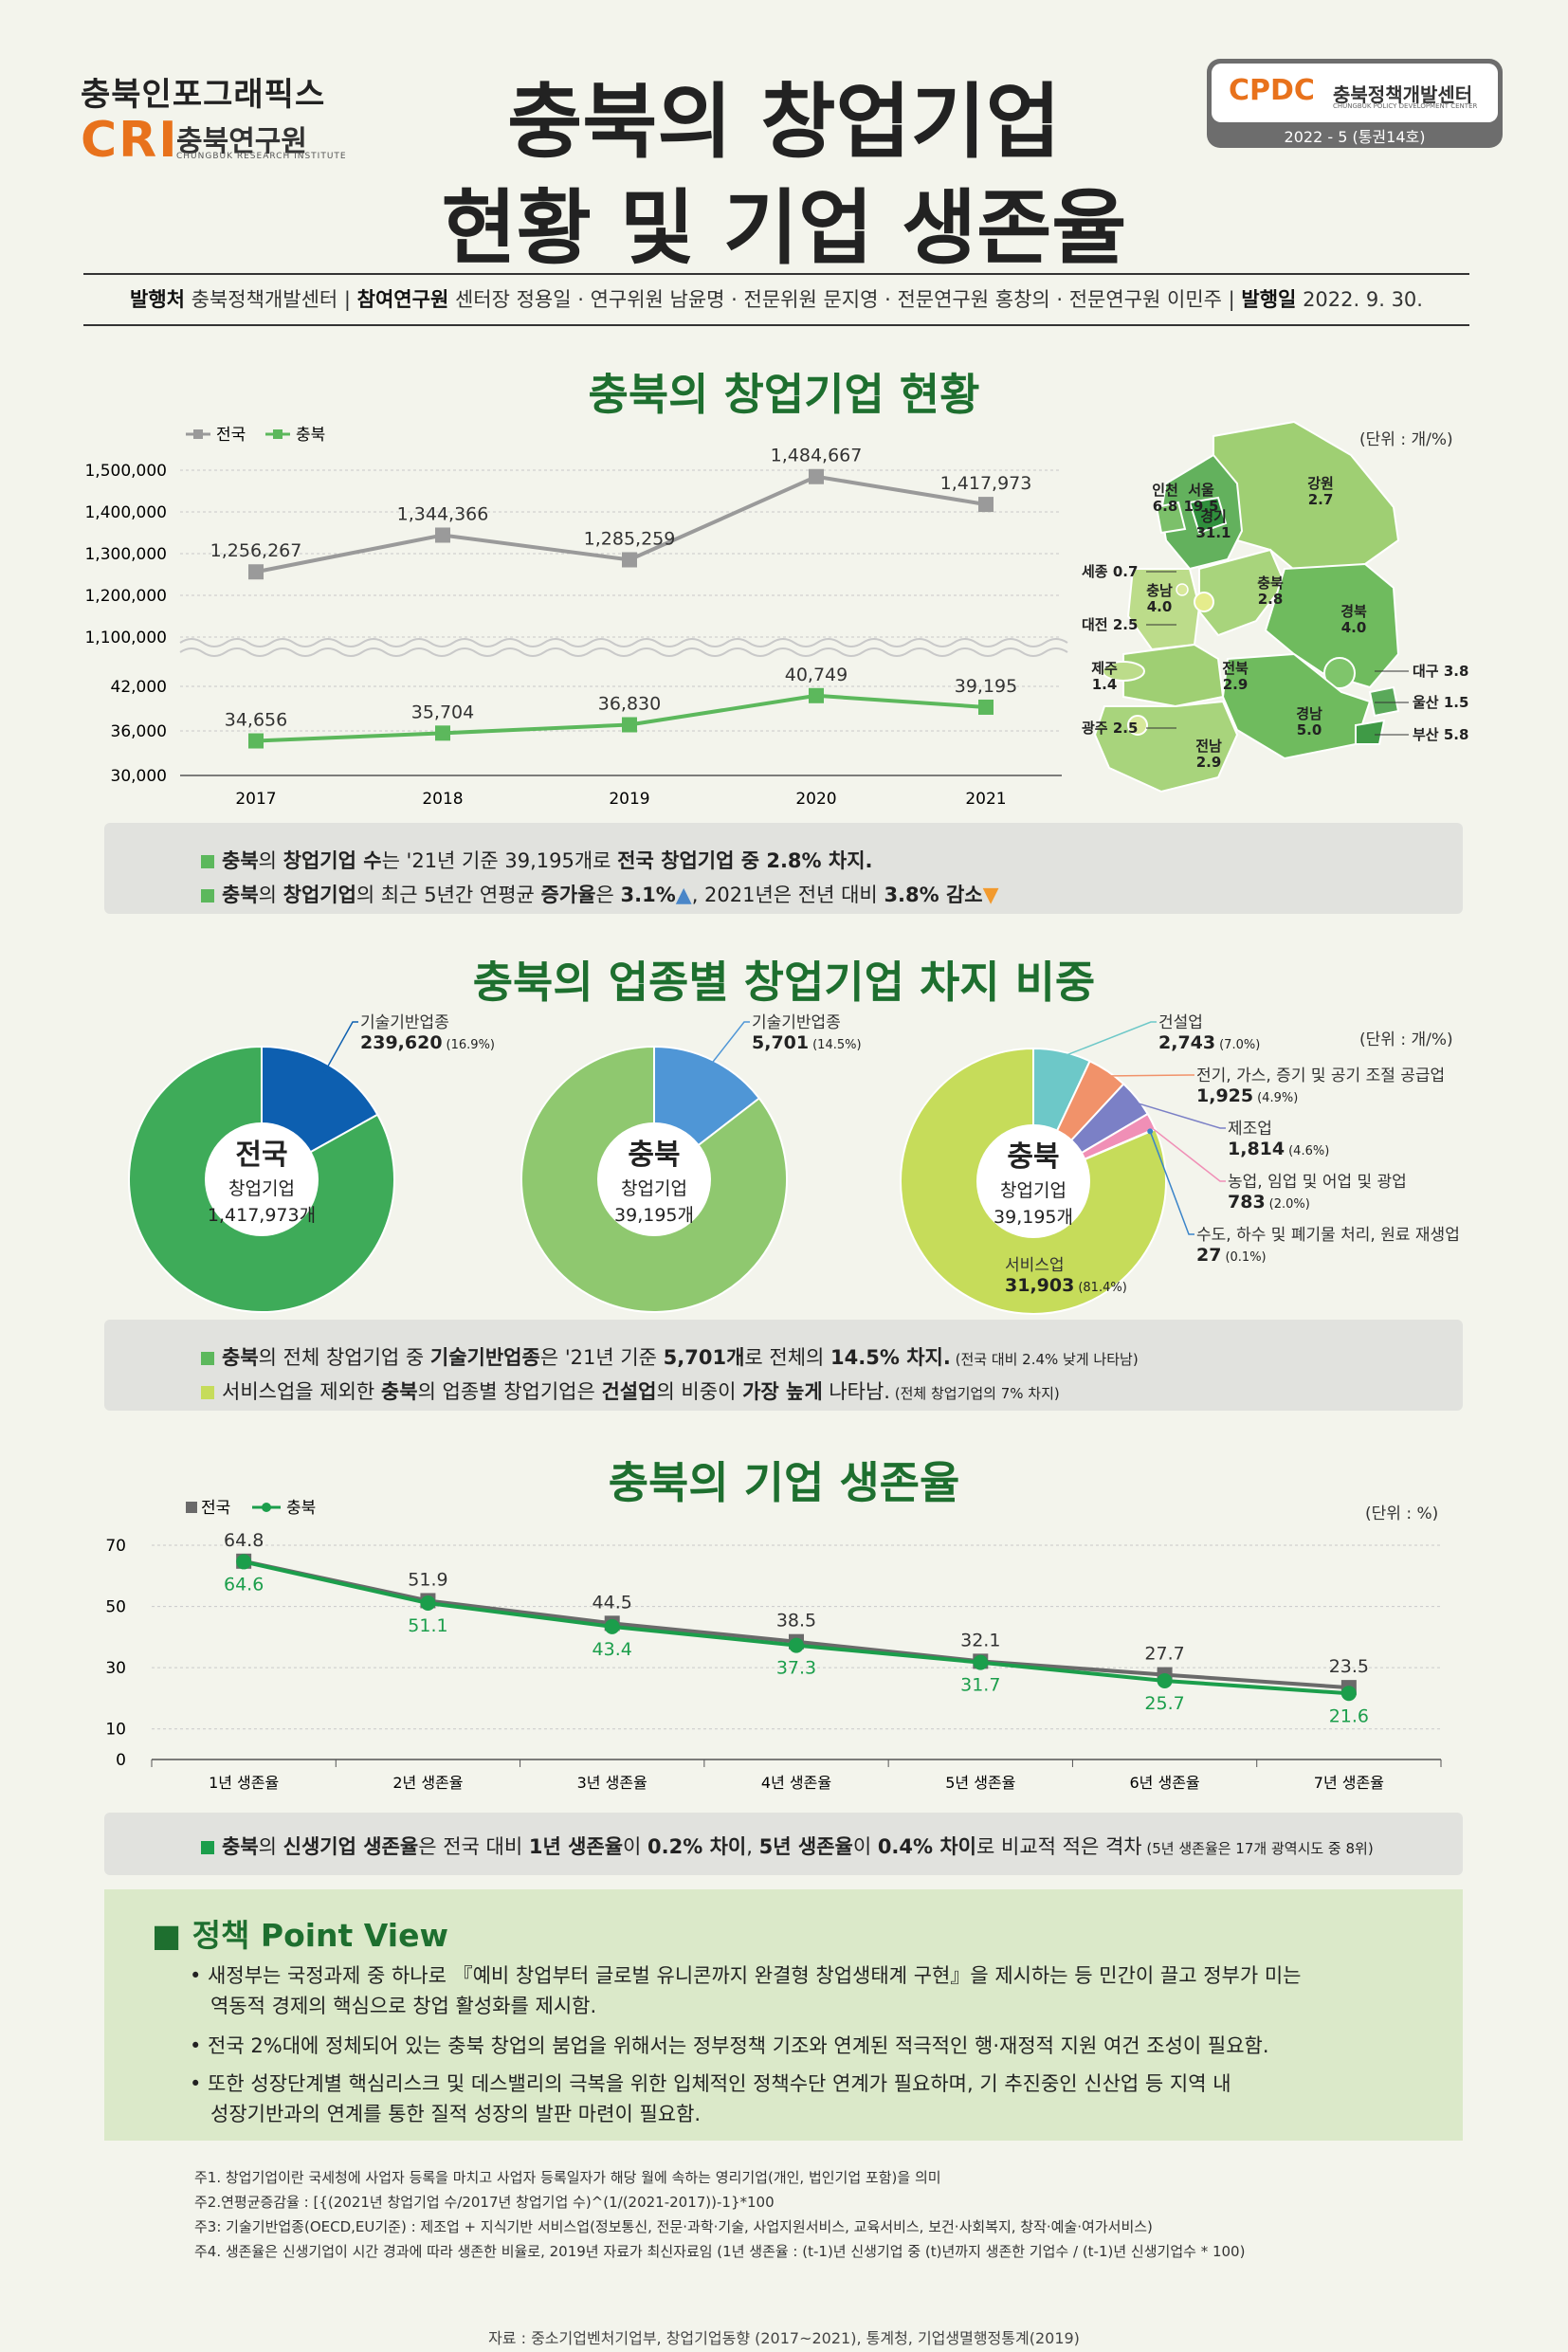 This screenshot has width=1568, height=2352. I want to click on legend-marker-chungbuk, so click(278, 434).